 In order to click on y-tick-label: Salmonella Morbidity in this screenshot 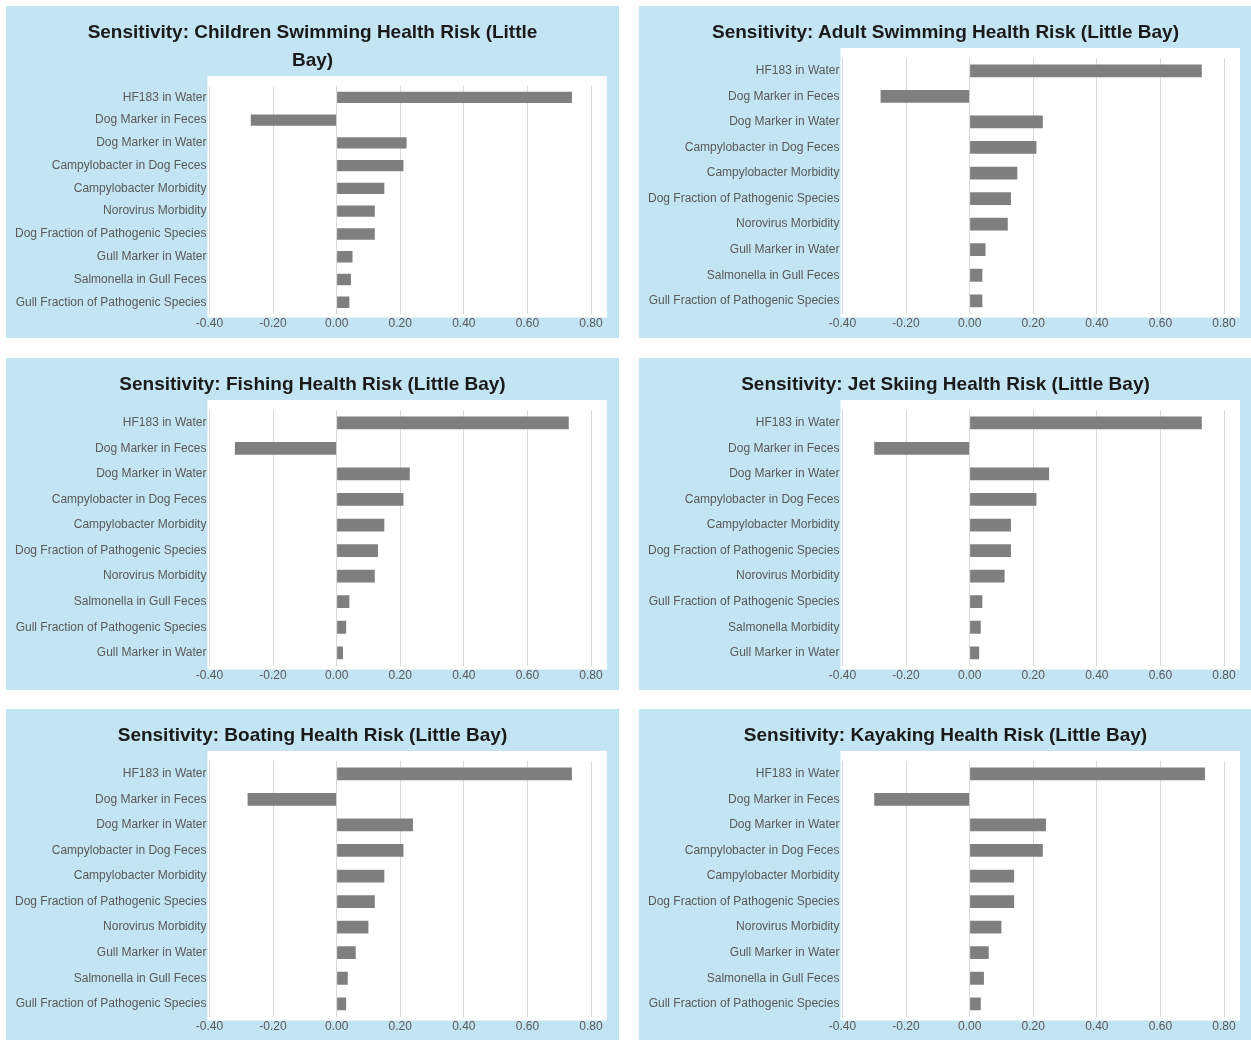, I will do `click(784, 626)`.